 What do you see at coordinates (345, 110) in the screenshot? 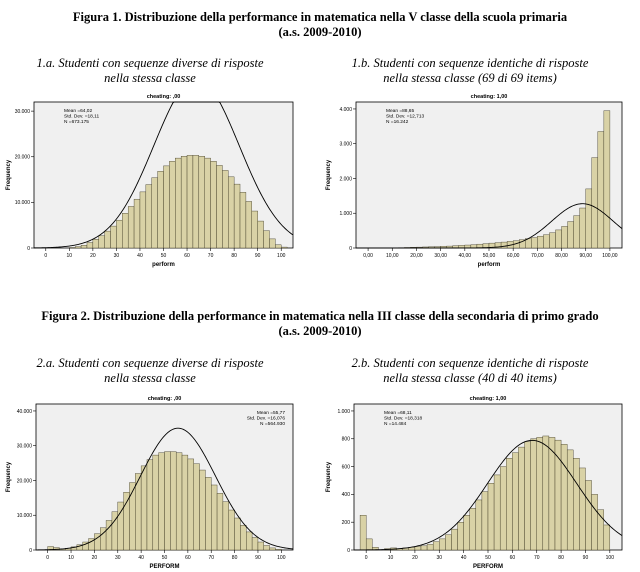
I see `y-tick-label: 4.000` at bounding box center [345, 110].